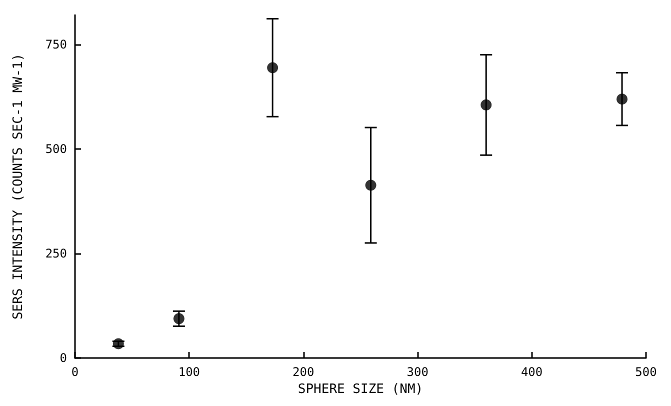 Image resolution: width=671 pixels, height=406 pixels. I want to click on x-tick-label: 0, so click(75, 372).